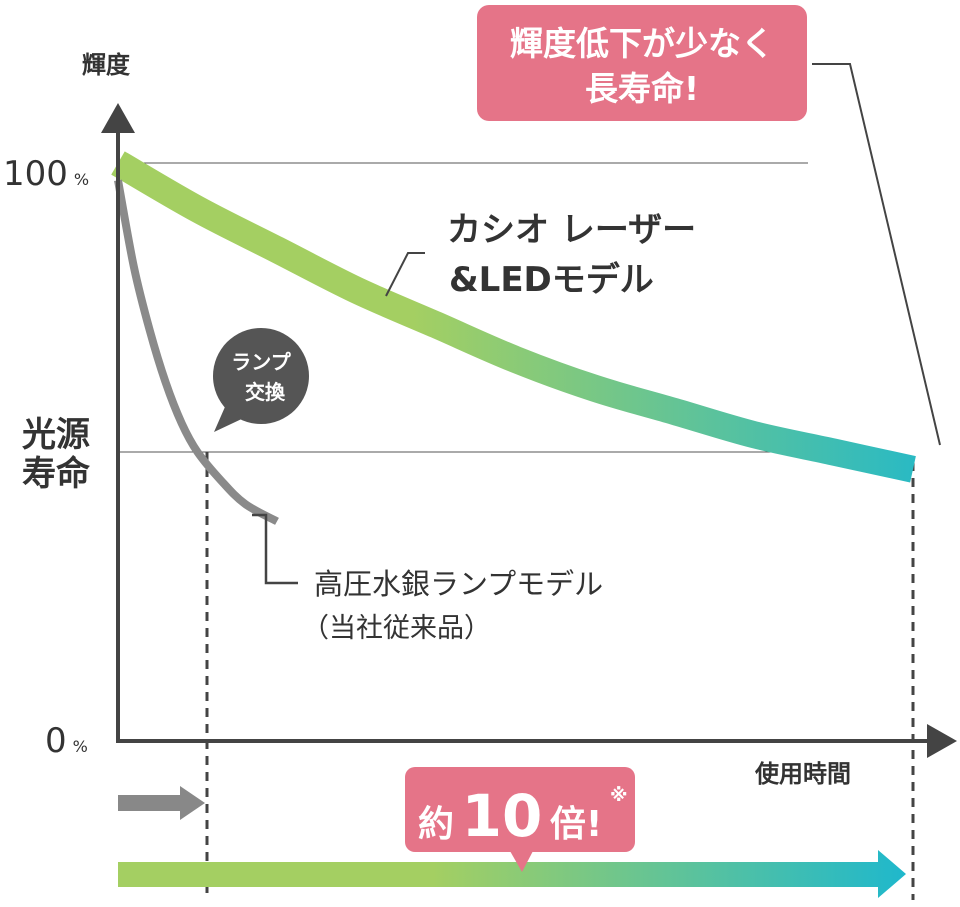 This screenshot has width=960, height=907. I want to click on ratio-prefix: 約, so click(436, 824).